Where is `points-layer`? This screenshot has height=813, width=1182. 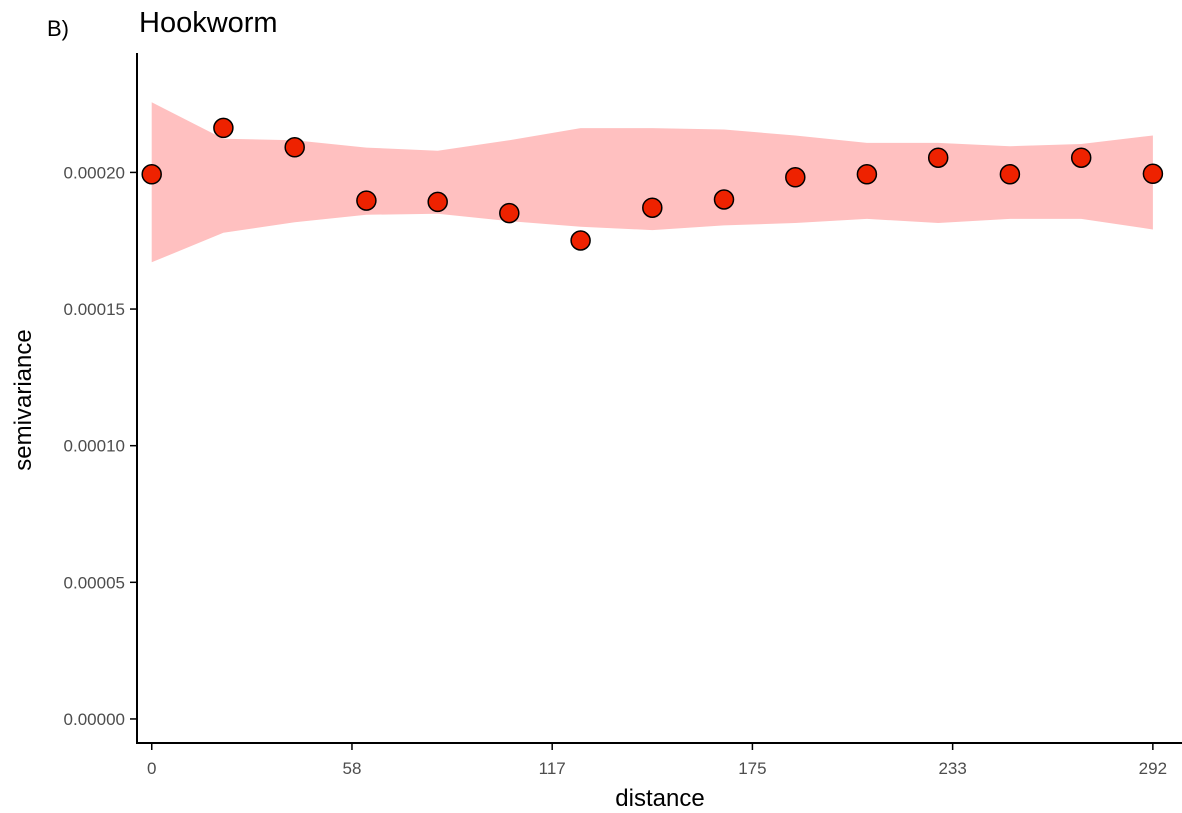
points-layer is located at coordinates (652, 184).